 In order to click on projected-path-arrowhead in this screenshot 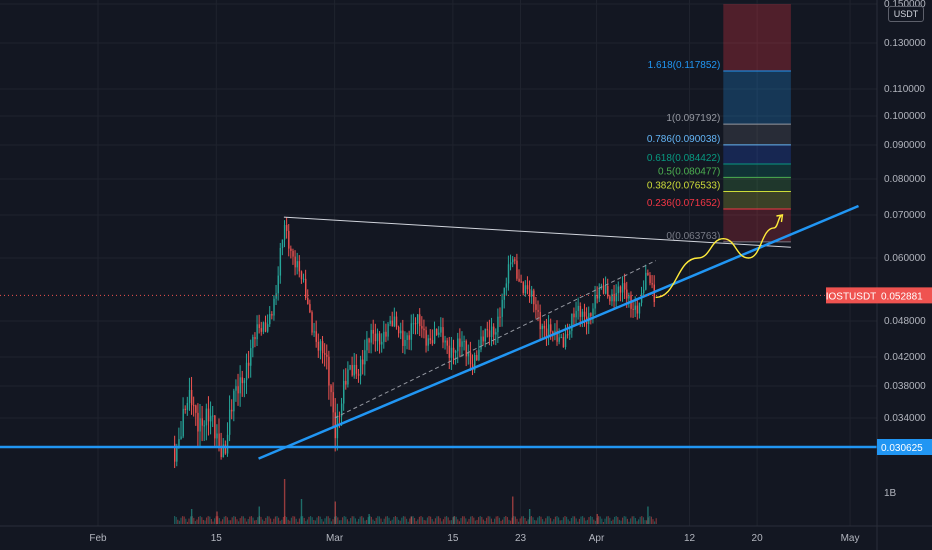, I will do `click(780, 218)`.